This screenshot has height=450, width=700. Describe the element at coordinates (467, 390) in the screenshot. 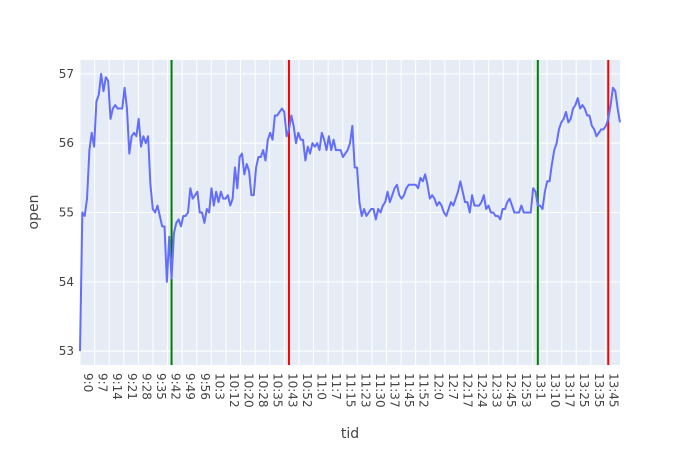

I see `x-tick-label: 12:17` at that location.